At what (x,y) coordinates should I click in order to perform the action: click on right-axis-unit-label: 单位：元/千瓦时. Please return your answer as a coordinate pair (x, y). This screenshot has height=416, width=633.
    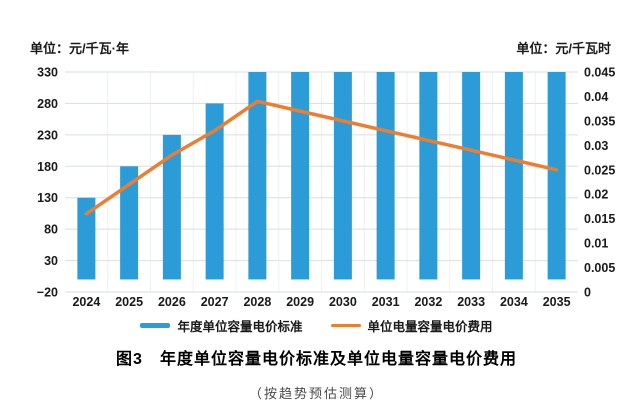
    Looking at the image, I should click on (563, 48).